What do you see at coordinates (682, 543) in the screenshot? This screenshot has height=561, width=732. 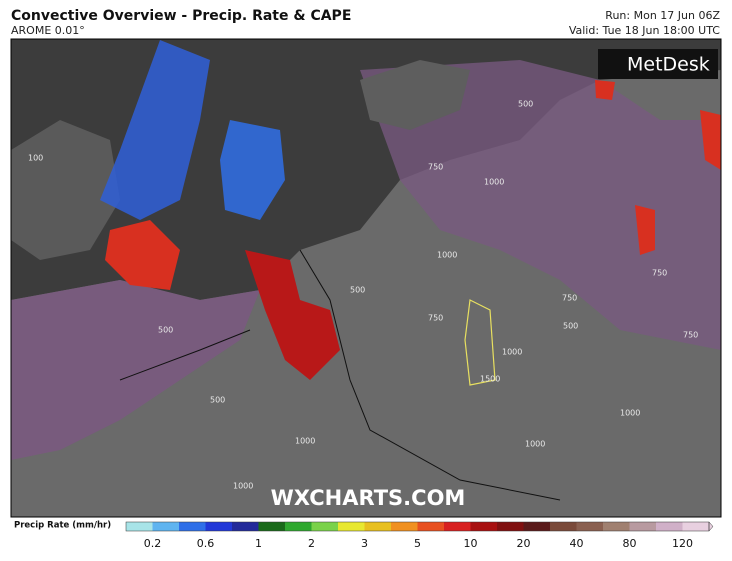 I see `colorbar-tick-label: 120` at bounding box center [682, 543].